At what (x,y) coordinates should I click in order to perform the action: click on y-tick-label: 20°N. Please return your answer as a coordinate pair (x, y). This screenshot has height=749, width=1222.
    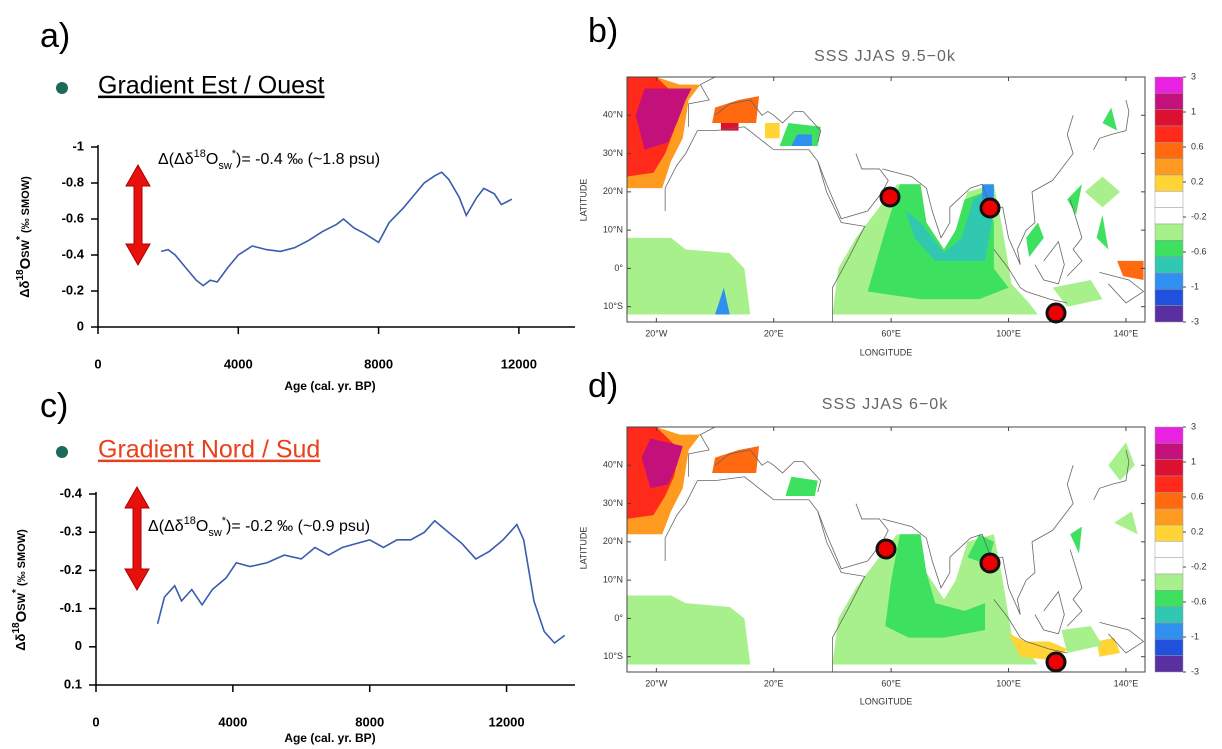
    Looking at the image, I should click on (613, 191).